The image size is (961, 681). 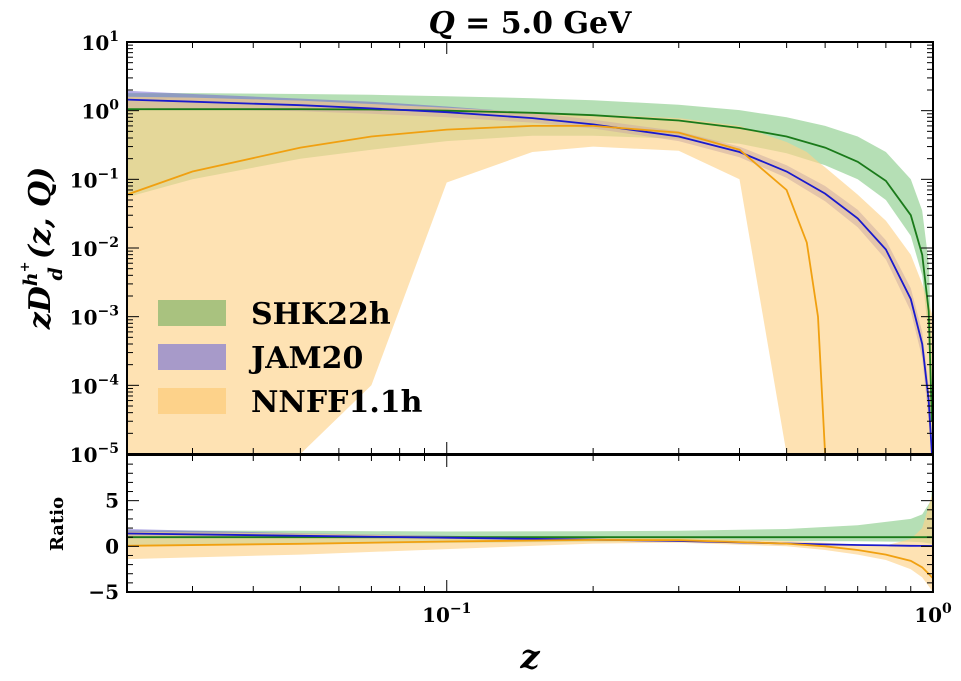 I want to click on x-tick-label: 10⁻¹, so click(x=446, y=614).